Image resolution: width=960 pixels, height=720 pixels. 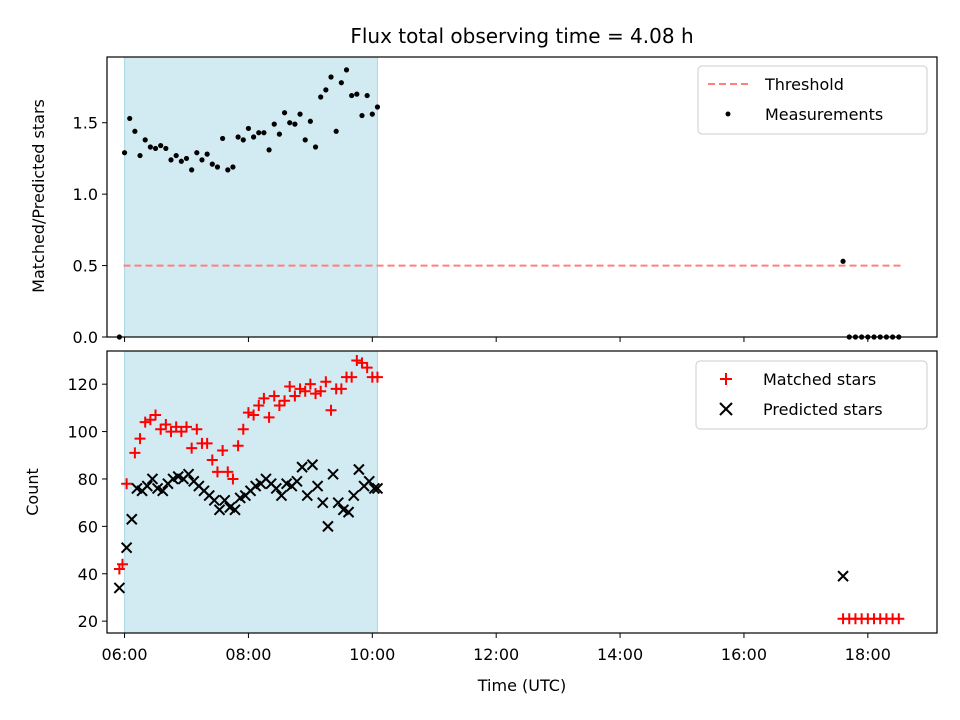 What do you see at coordinates (726, 409) in the screenshot?
I see `predicted-legend-swatch` at bounding box center [726, 409].